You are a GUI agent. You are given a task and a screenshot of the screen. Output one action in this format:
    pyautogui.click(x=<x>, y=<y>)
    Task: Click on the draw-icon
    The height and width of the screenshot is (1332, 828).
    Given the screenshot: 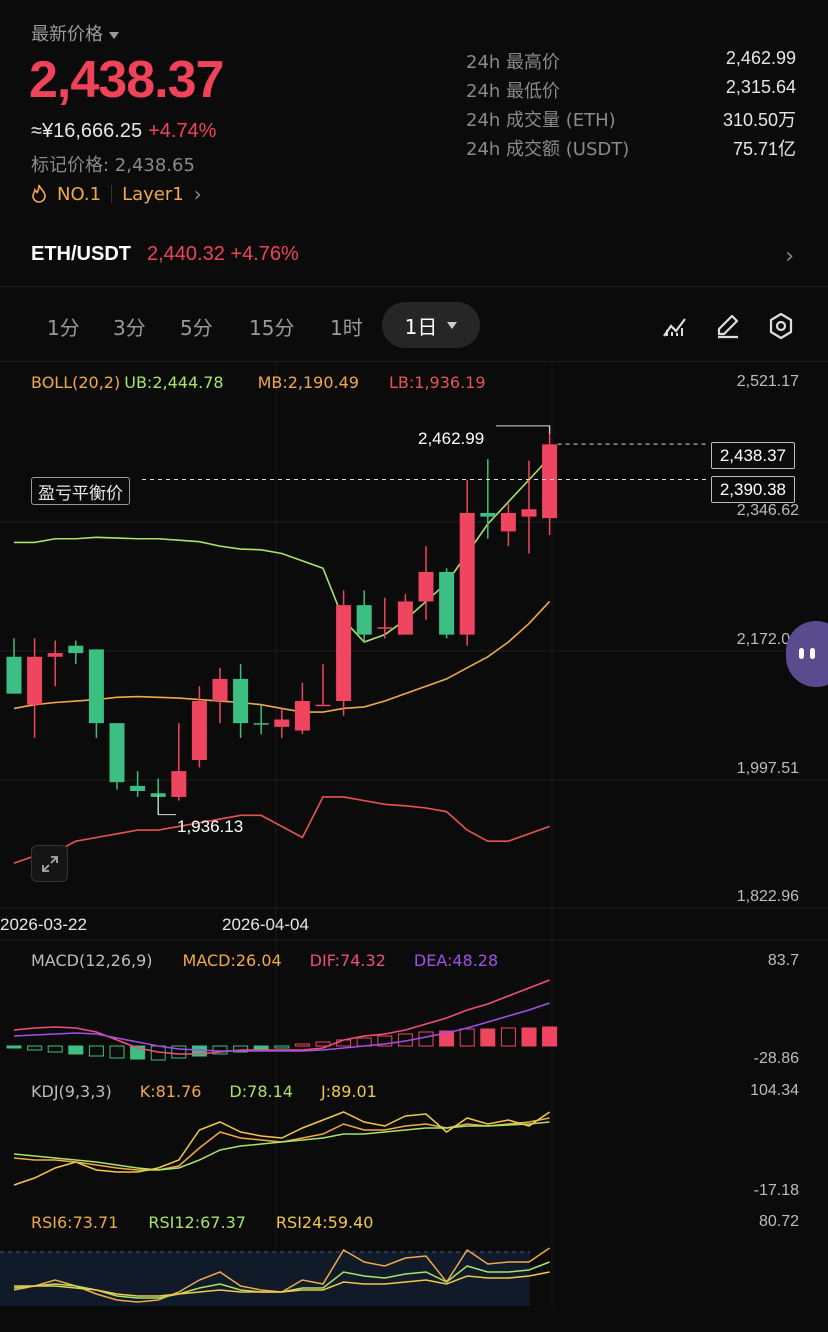 What is the action you would take?
    pyautogui.click(x=728, y=326)
    